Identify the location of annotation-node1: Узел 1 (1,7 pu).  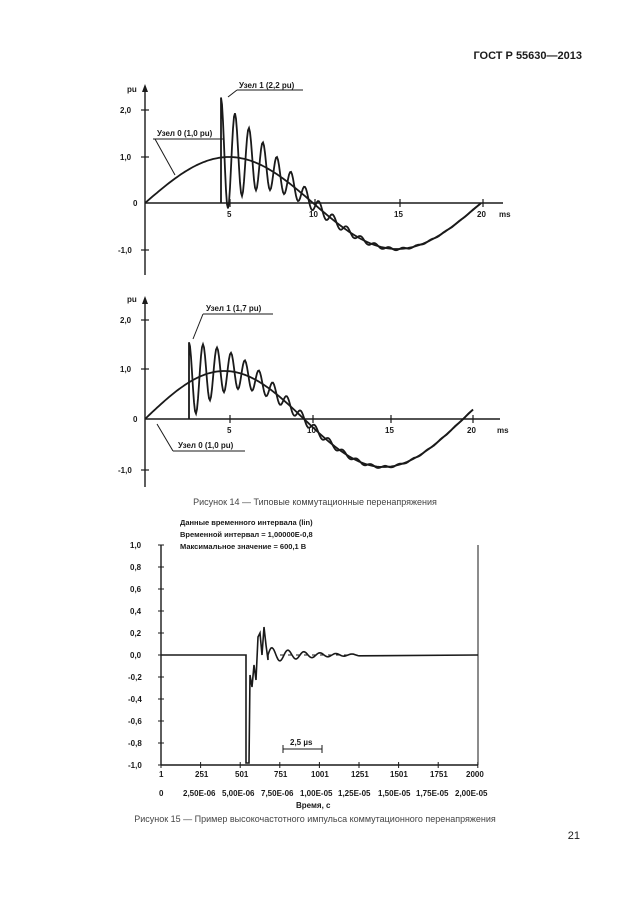
(234, 308).